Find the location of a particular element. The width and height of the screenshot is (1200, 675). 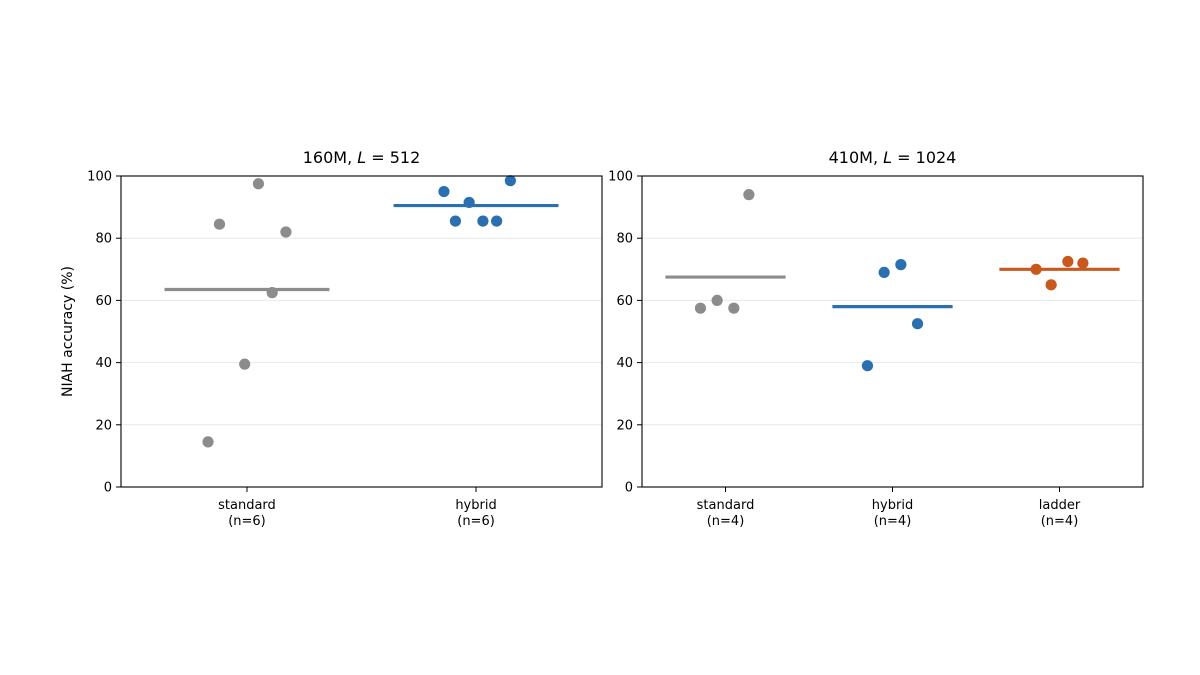

y-axis-label: NIAH accuracy (%) is located at coordinates (68, 331).